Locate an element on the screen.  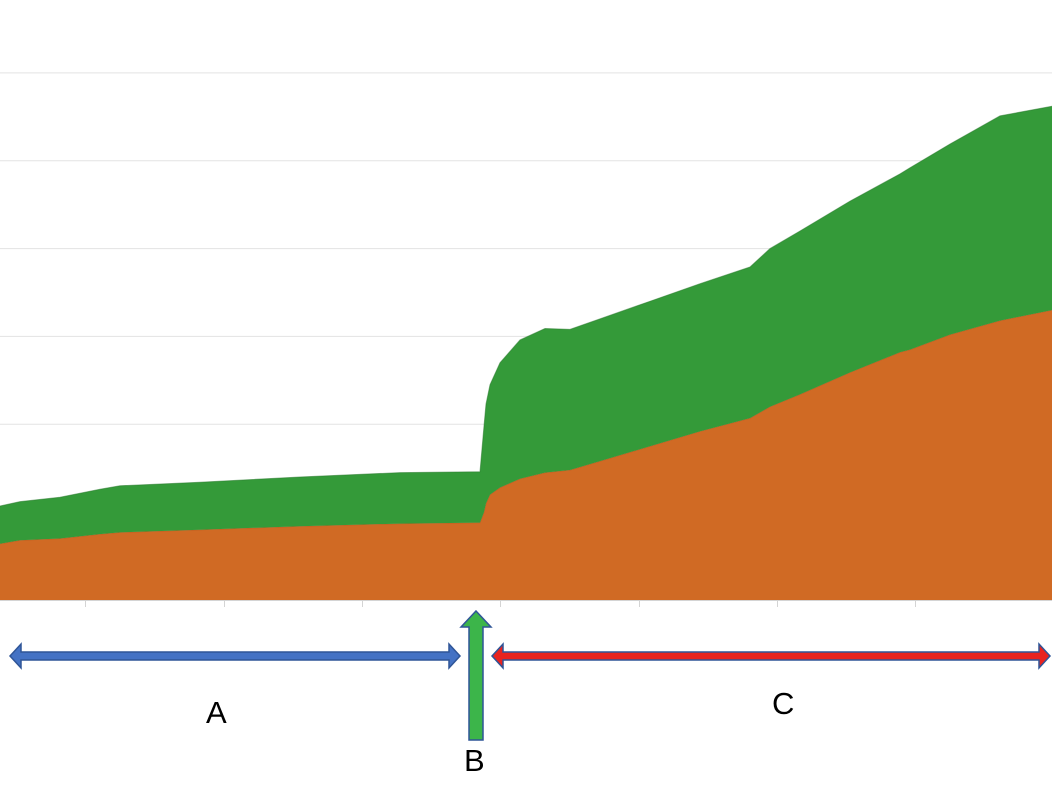
x-axis is located at coordinates (526, 603).